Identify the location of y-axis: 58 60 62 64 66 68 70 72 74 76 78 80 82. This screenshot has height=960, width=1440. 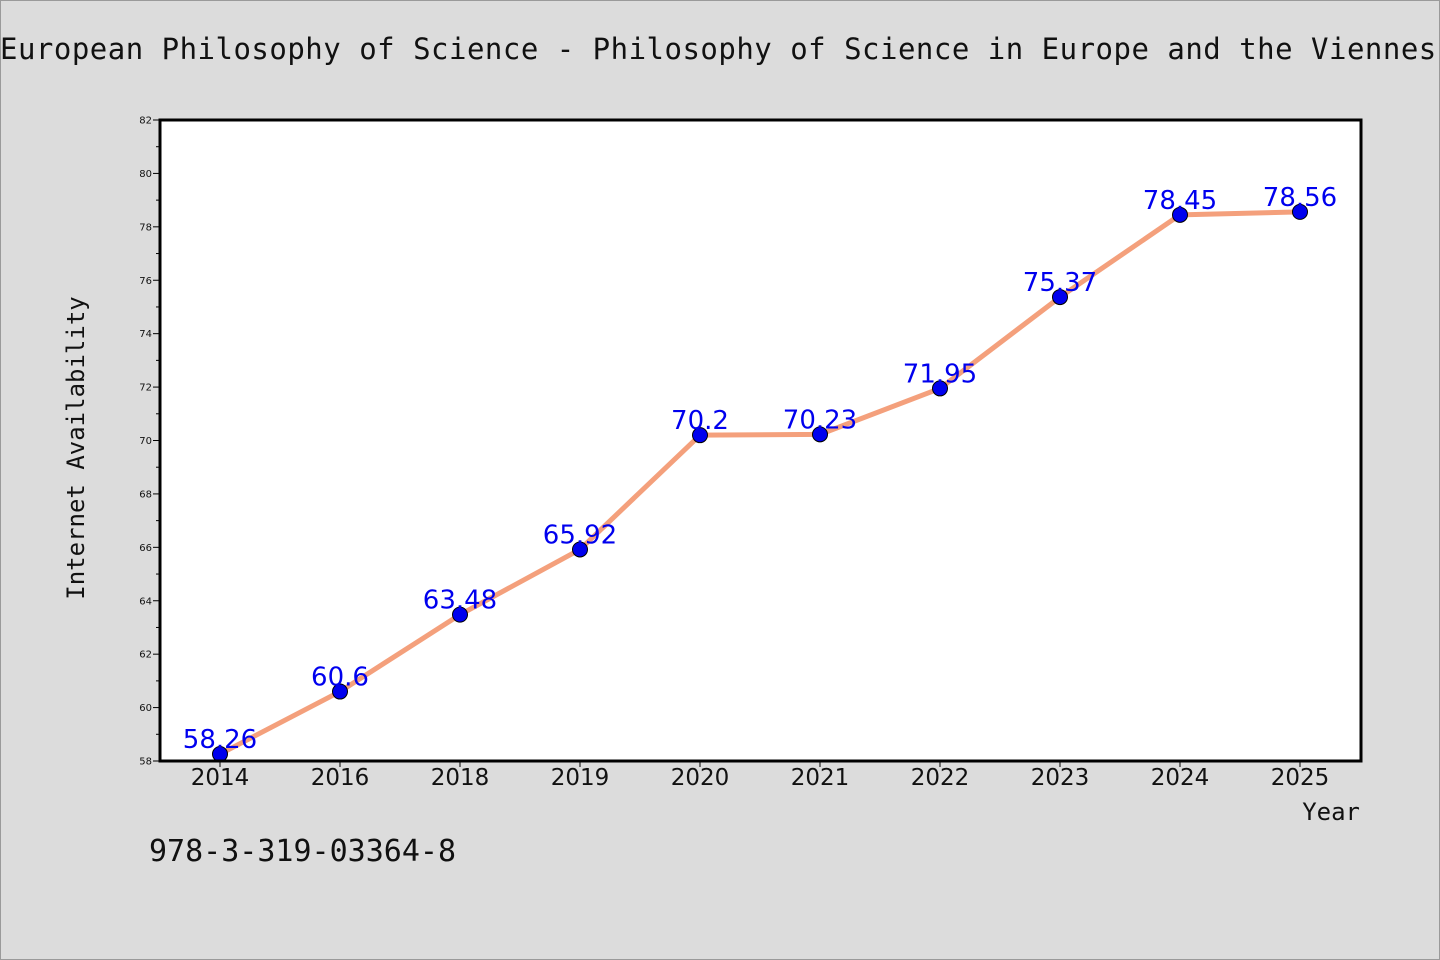
(149, 442).